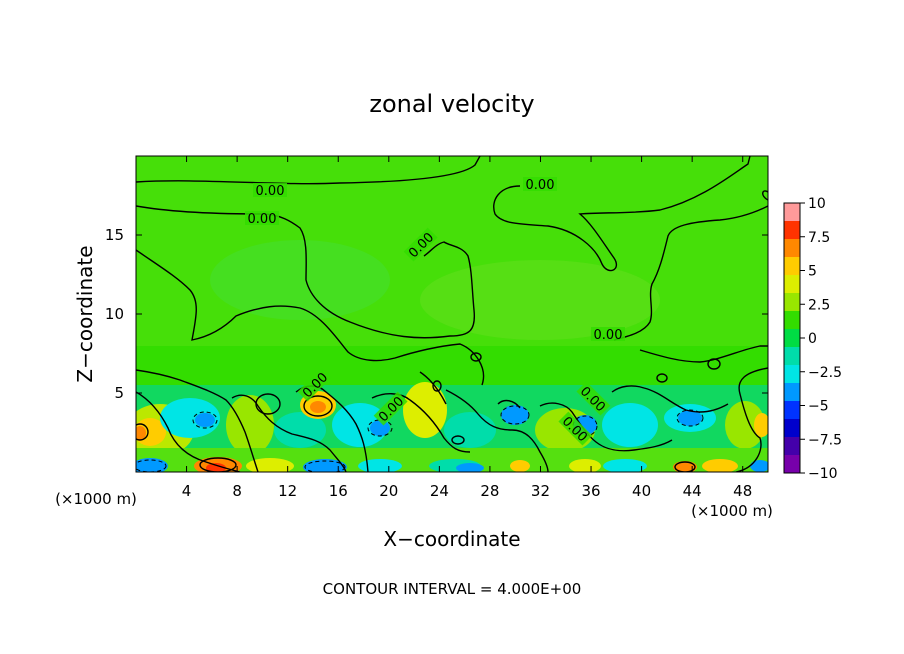 The image size is (904, 654). What do you see at coordinates (692, 491) in the screenshot?
I see `x-tick-label: 44` at bounding box center [692, 491].